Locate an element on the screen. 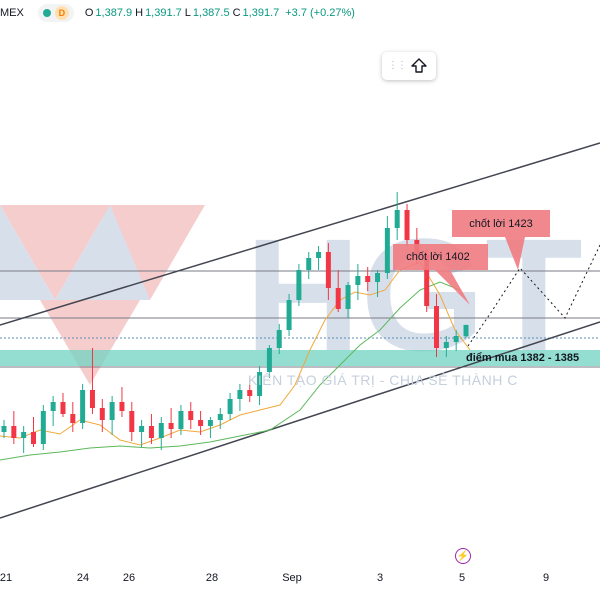 This screenshot has height=600, width=600. low-value: 1,387.5 is located at coordinates (211, 13).